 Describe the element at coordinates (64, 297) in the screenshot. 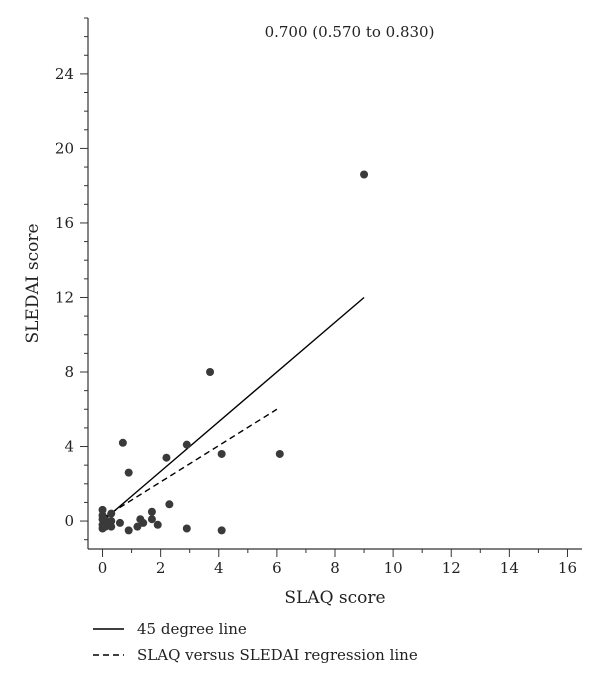

I see `y-tick-label: 12` at that location.